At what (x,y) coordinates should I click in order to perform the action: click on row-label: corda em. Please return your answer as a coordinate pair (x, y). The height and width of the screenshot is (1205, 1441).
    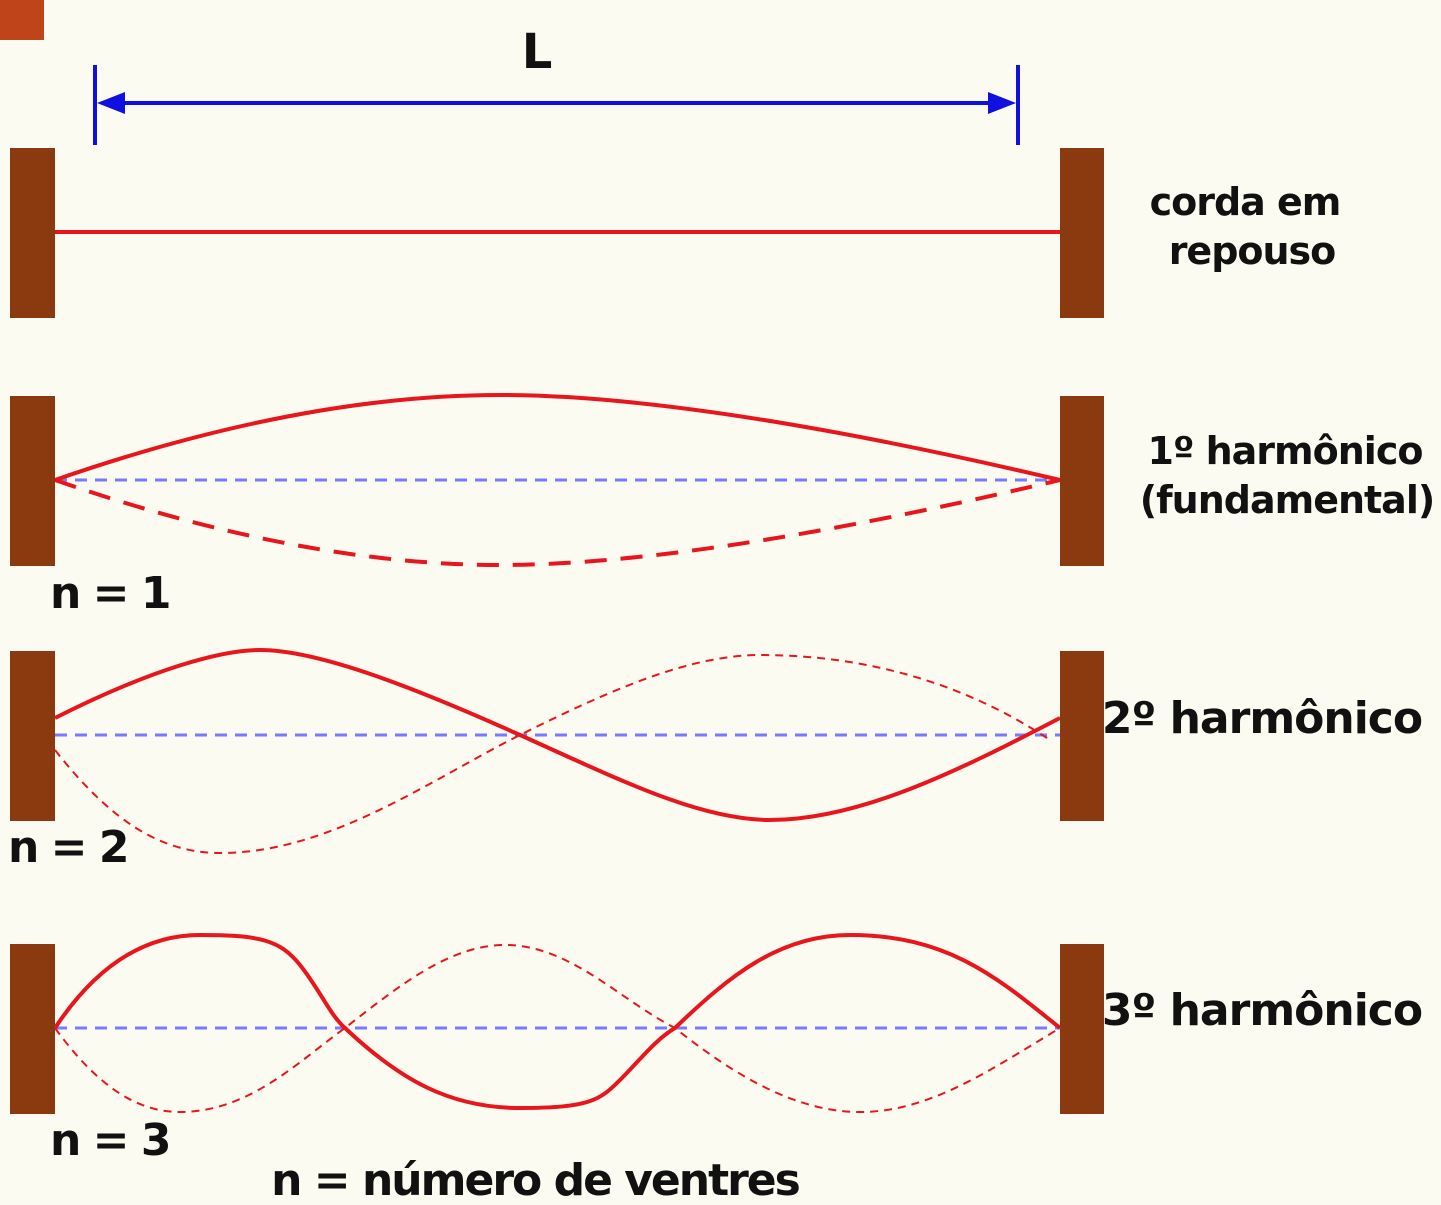
    Looking at the image, I should click on (1245, 202).